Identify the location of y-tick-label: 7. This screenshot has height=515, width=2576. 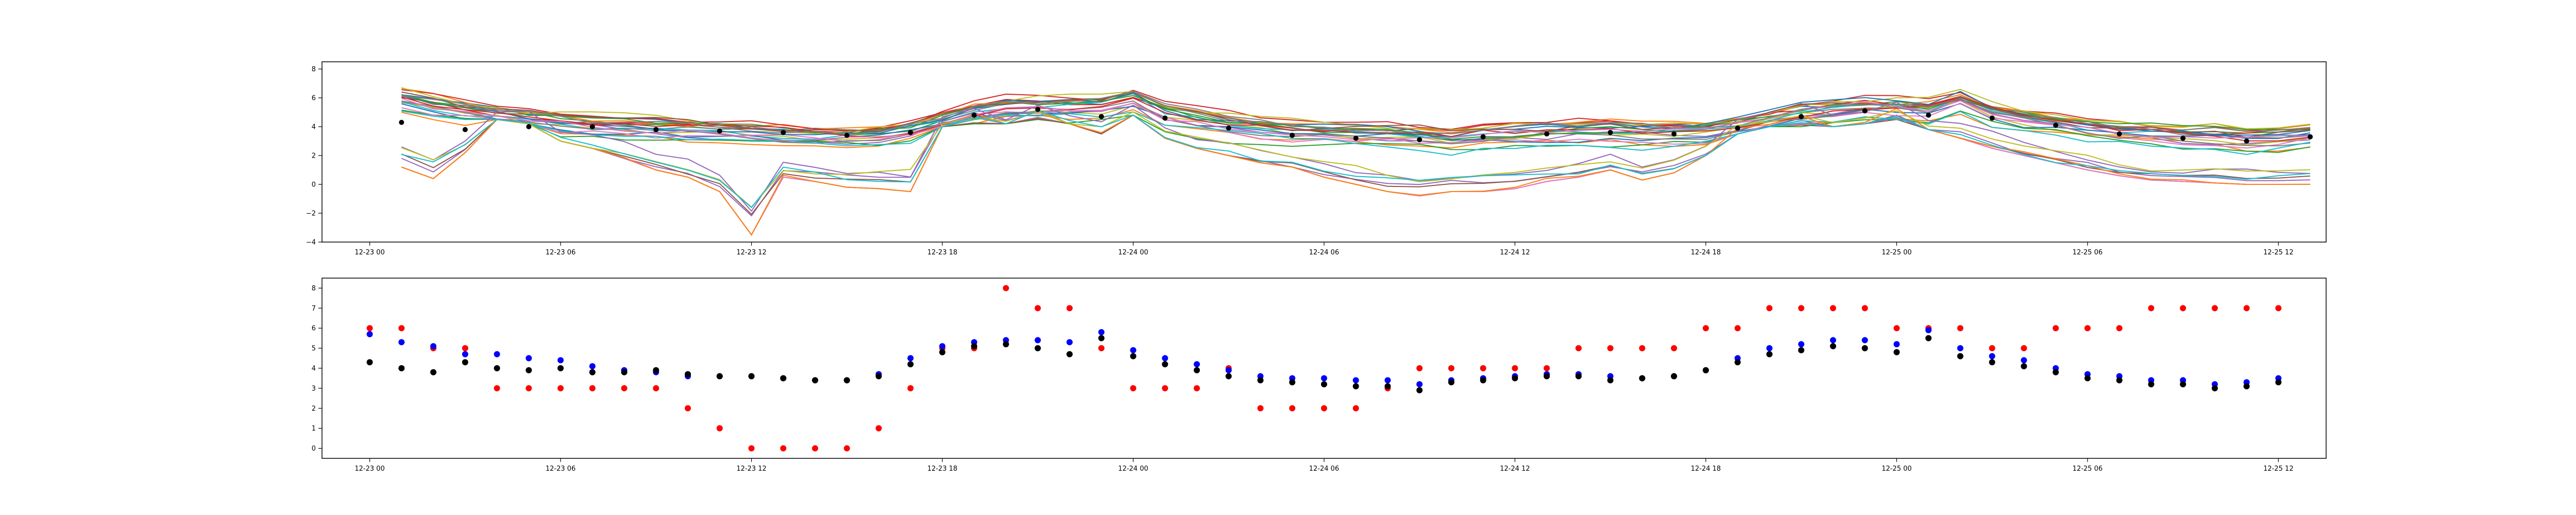
(314, 309).